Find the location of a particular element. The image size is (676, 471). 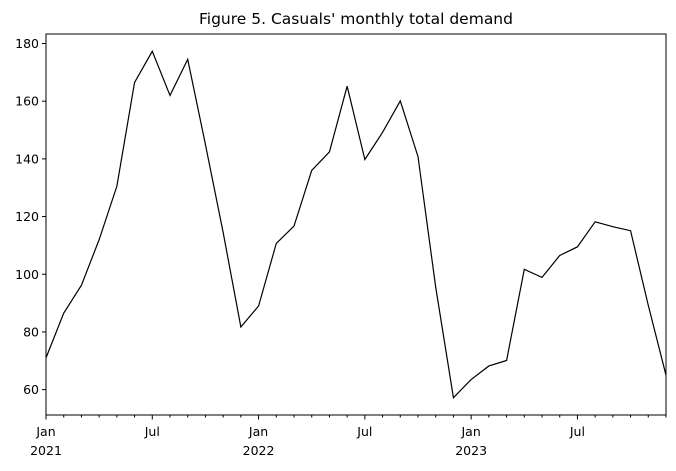

y-tick-label: 120 is located at coordinates (27, 216).